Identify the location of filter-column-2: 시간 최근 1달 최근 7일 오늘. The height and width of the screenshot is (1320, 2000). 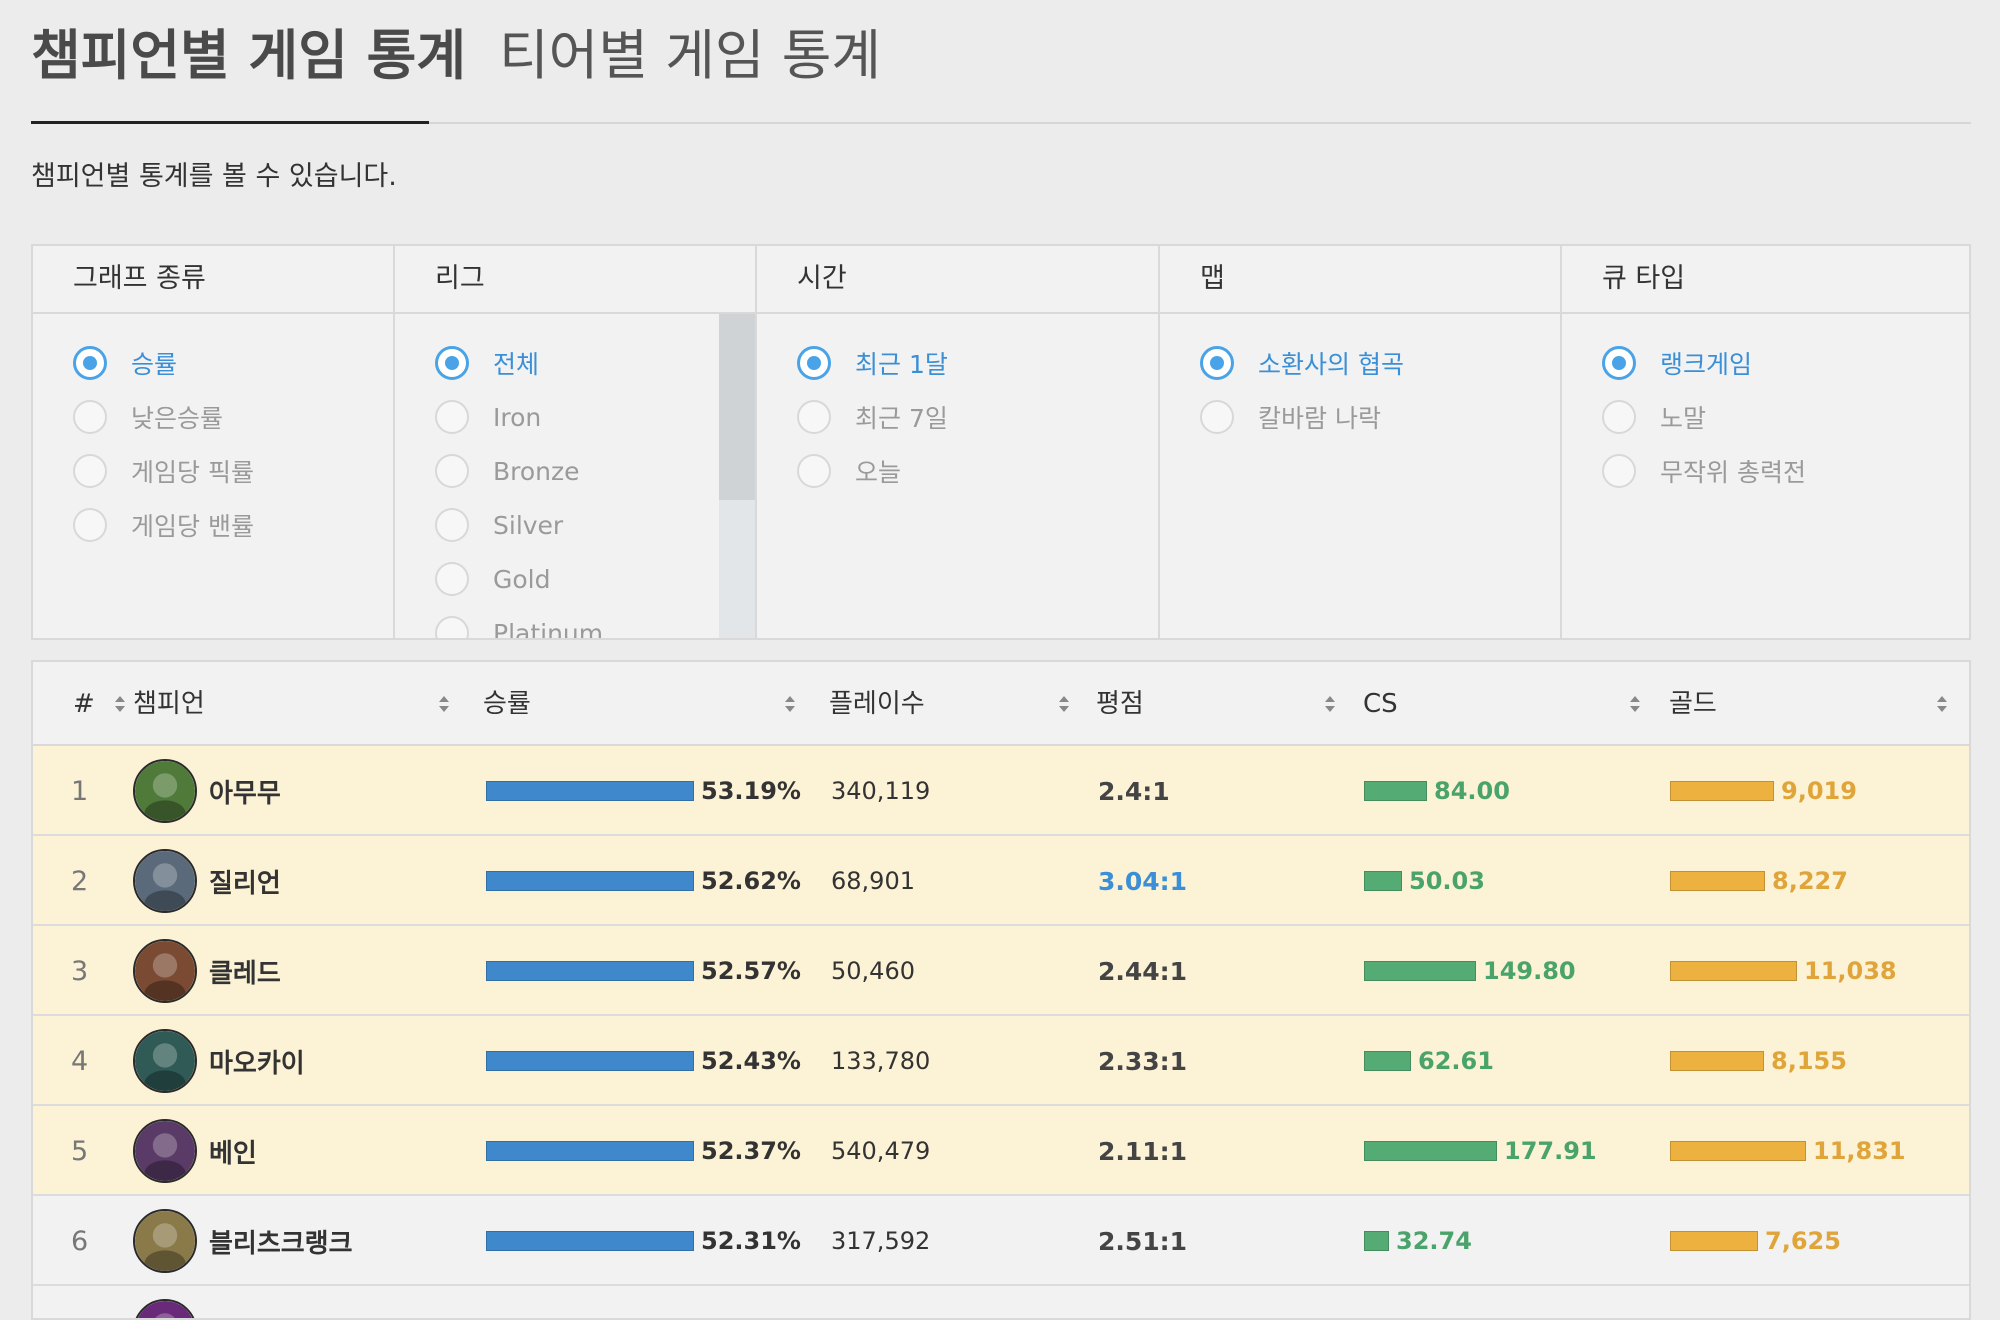
(958, 442).